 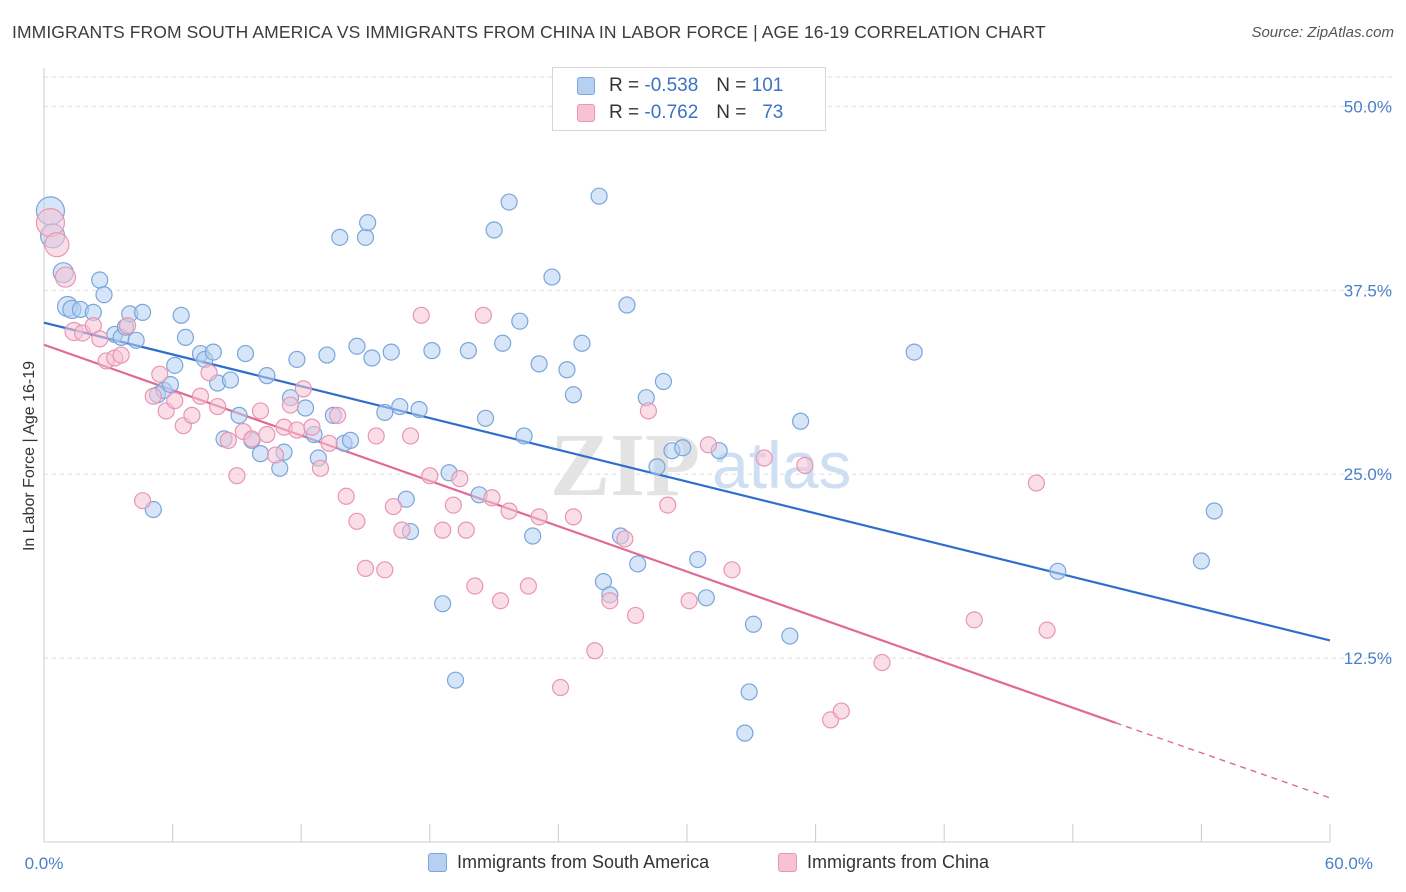 What do you see at coordinates (586, 113) in the screenshot?
I see `legend-swatch-china` at bounding box center [586, 113].